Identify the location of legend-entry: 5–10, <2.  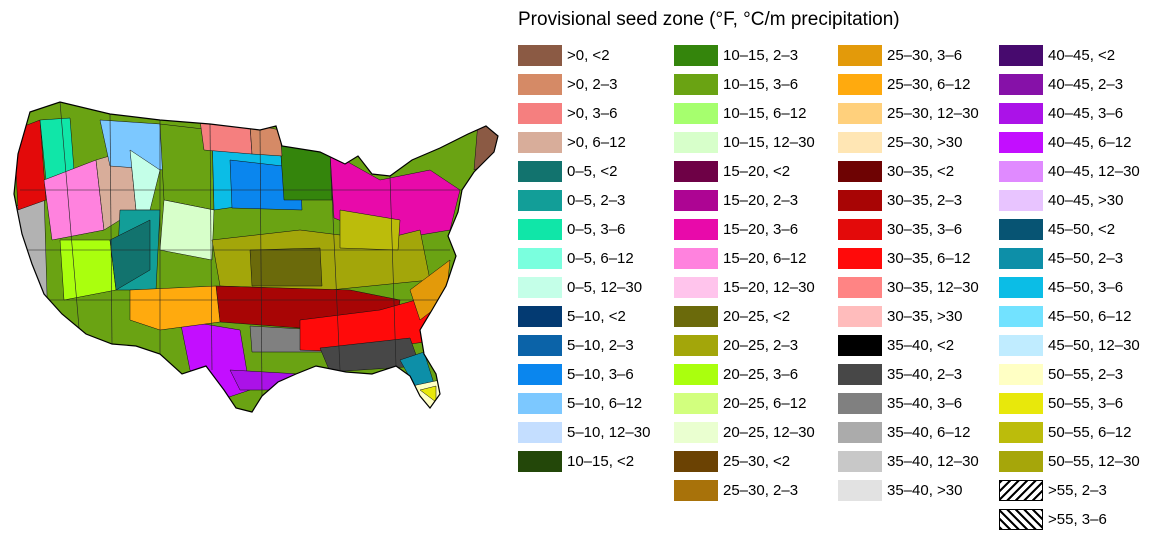
(572, 316).